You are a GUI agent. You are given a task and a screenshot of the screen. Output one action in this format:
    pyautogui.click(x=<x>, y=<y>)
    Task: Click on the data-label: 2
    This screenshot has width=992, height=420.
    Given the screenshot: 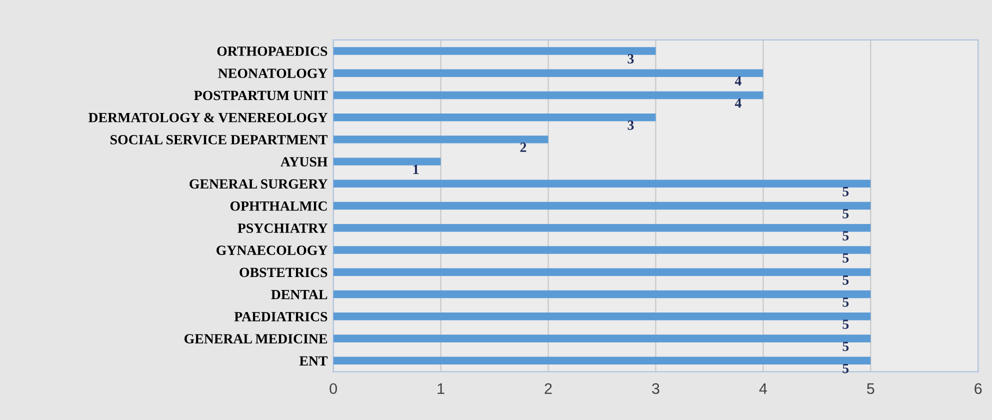 What is the action you would take?
    pyautogui.click(x=523, y=147)
    